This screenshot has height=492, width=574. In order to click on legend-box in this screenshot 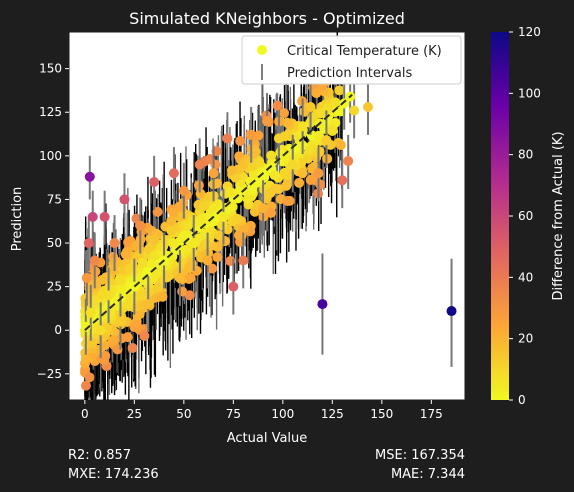, I will do `click(351, 60)`.